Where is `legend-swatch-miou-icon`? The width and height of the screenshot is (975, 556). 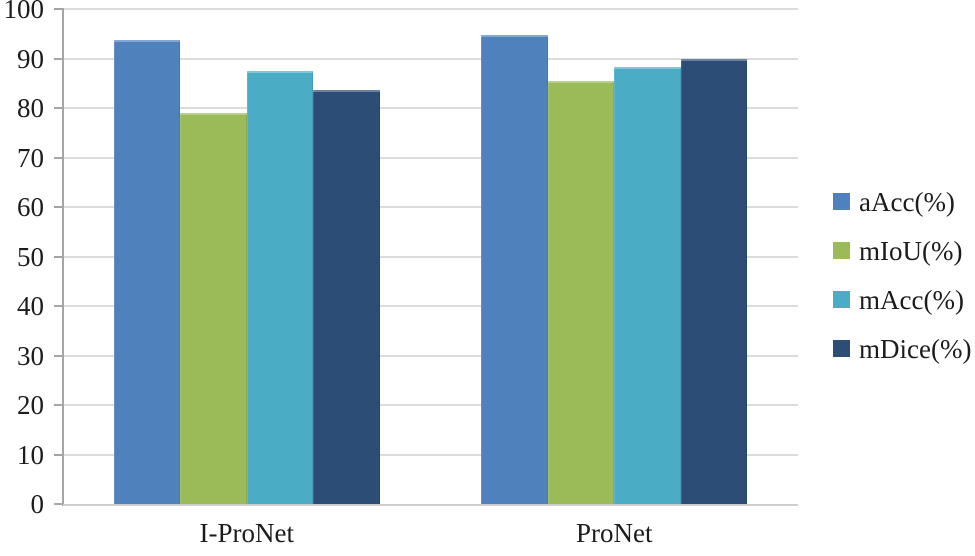
legend-swatch-miou-icon is located at coordinates (841, 250).